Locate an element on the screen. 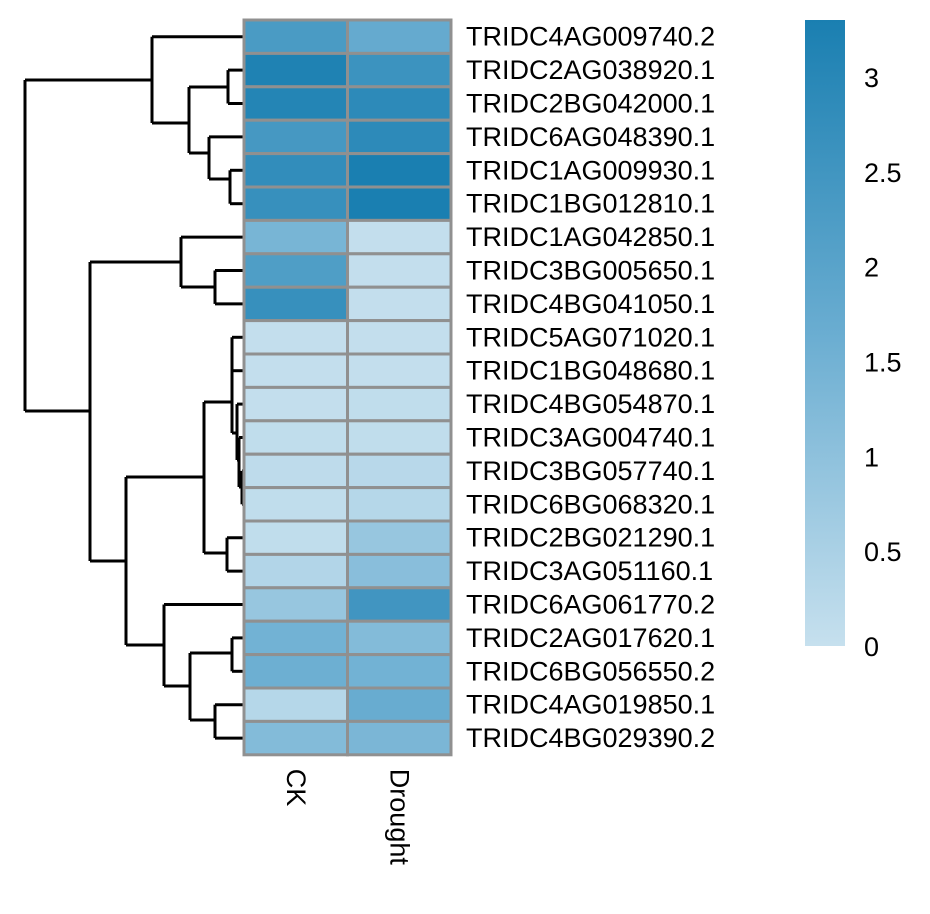 This screenshot has width=930, height=914. row-label: TRIDC1BG012810.1 is located at coordinates (590, 204).